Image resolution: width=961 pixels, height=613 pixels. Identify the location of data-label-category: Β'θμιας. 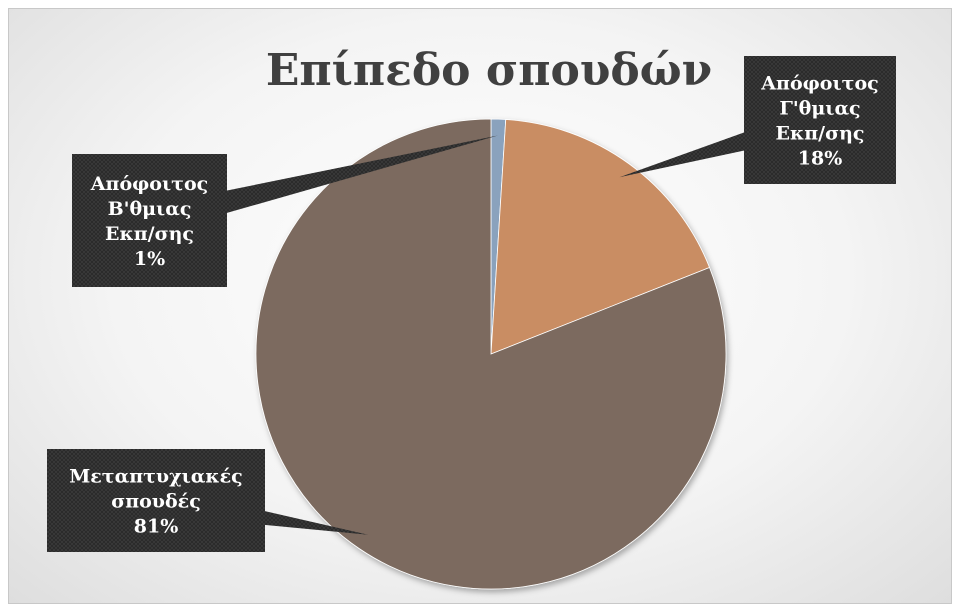
(150, 209).